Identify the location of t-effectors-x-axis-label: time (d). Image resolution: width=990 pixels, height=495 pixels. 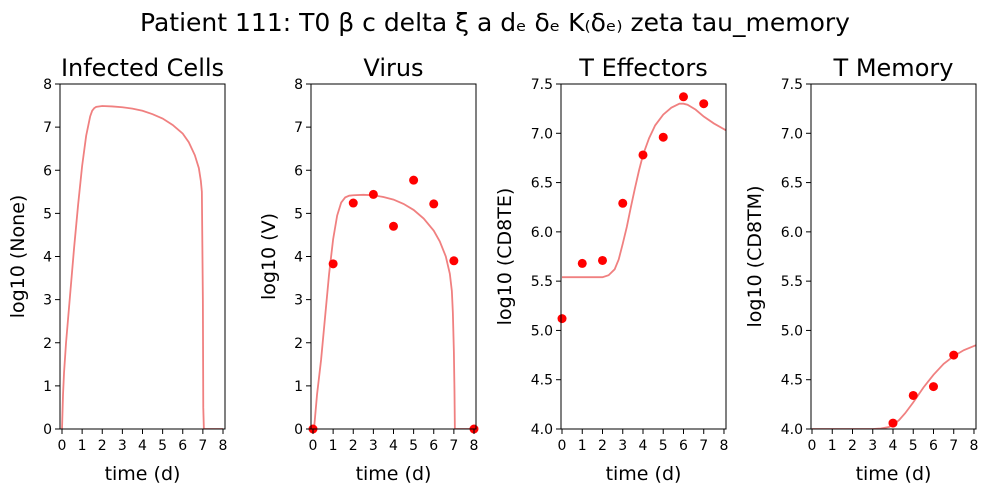
(644, 474).